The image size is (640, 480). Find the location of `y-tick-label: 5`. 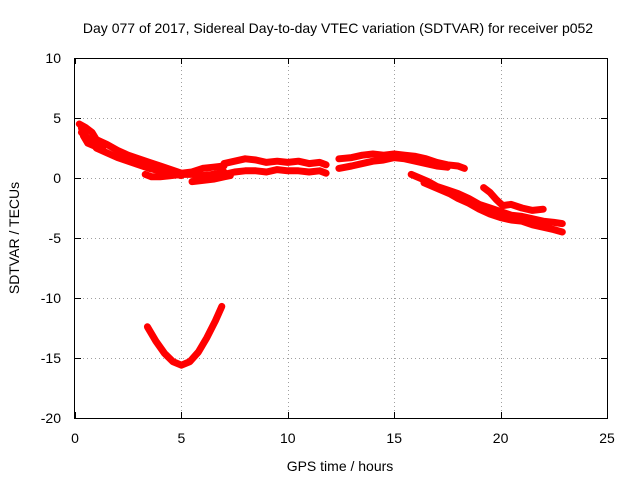

y-tick-label: 5 is located at coordinates (57, 118).